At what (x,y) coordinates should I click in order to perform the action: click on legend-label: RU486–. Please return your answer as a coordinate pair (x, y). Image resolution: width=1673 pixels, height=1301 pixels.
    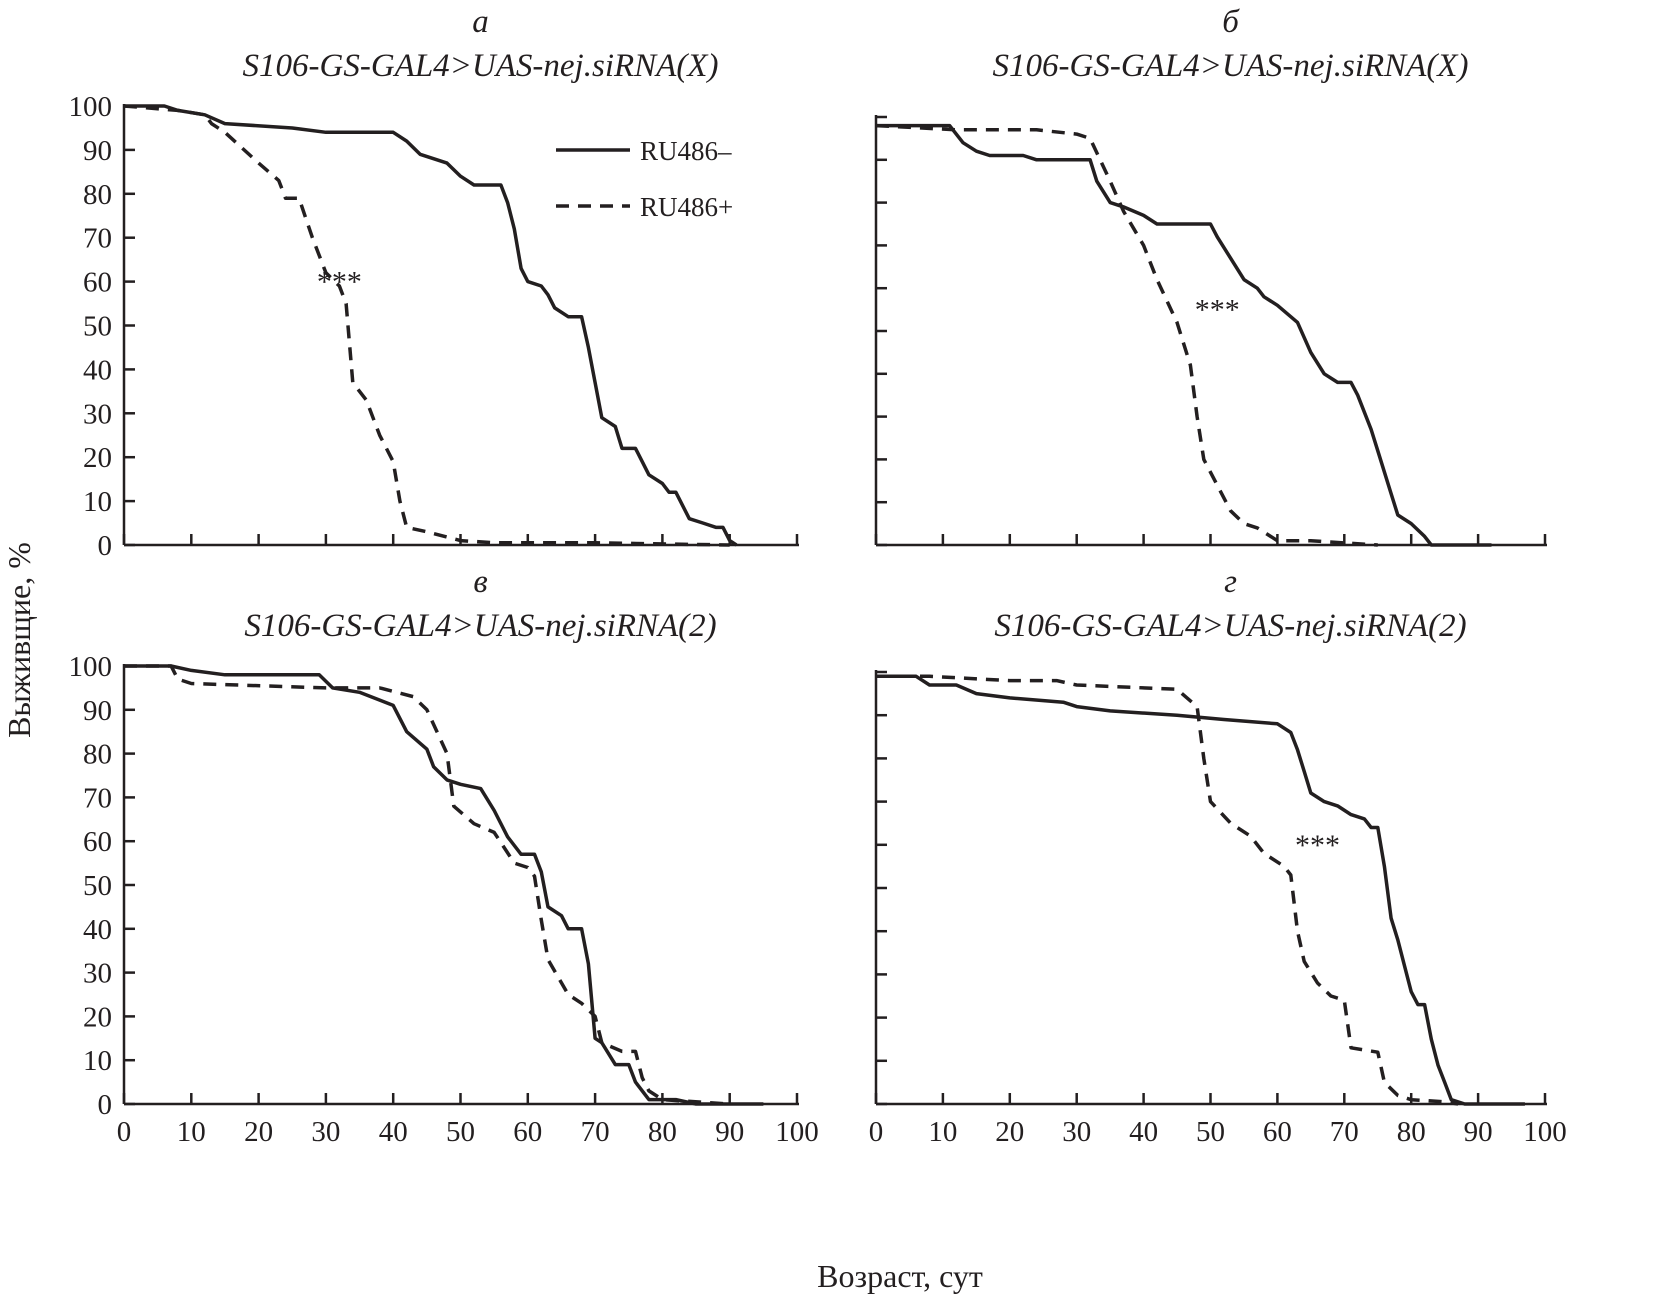
    Looking at the image, I should click on (686, 151).